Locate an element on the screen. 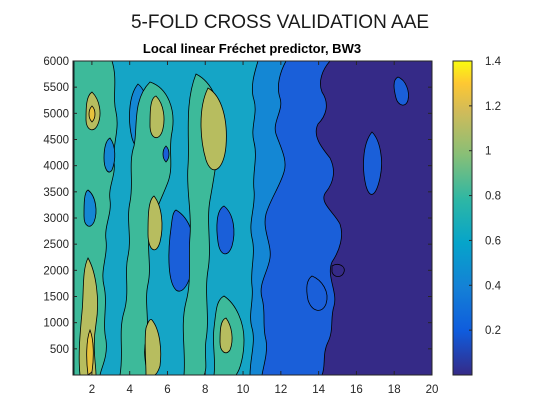 Image resolution: width=560 pixels, height=420 pixels. x-tick-label: 14 is located at coordinates (318, 390).